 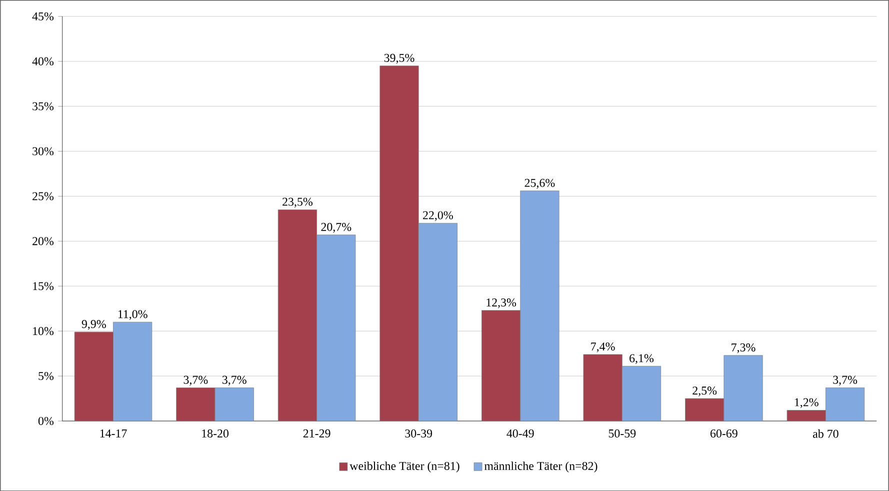 I want to click on data-label: 9,9%, so click(x=94, y=325).